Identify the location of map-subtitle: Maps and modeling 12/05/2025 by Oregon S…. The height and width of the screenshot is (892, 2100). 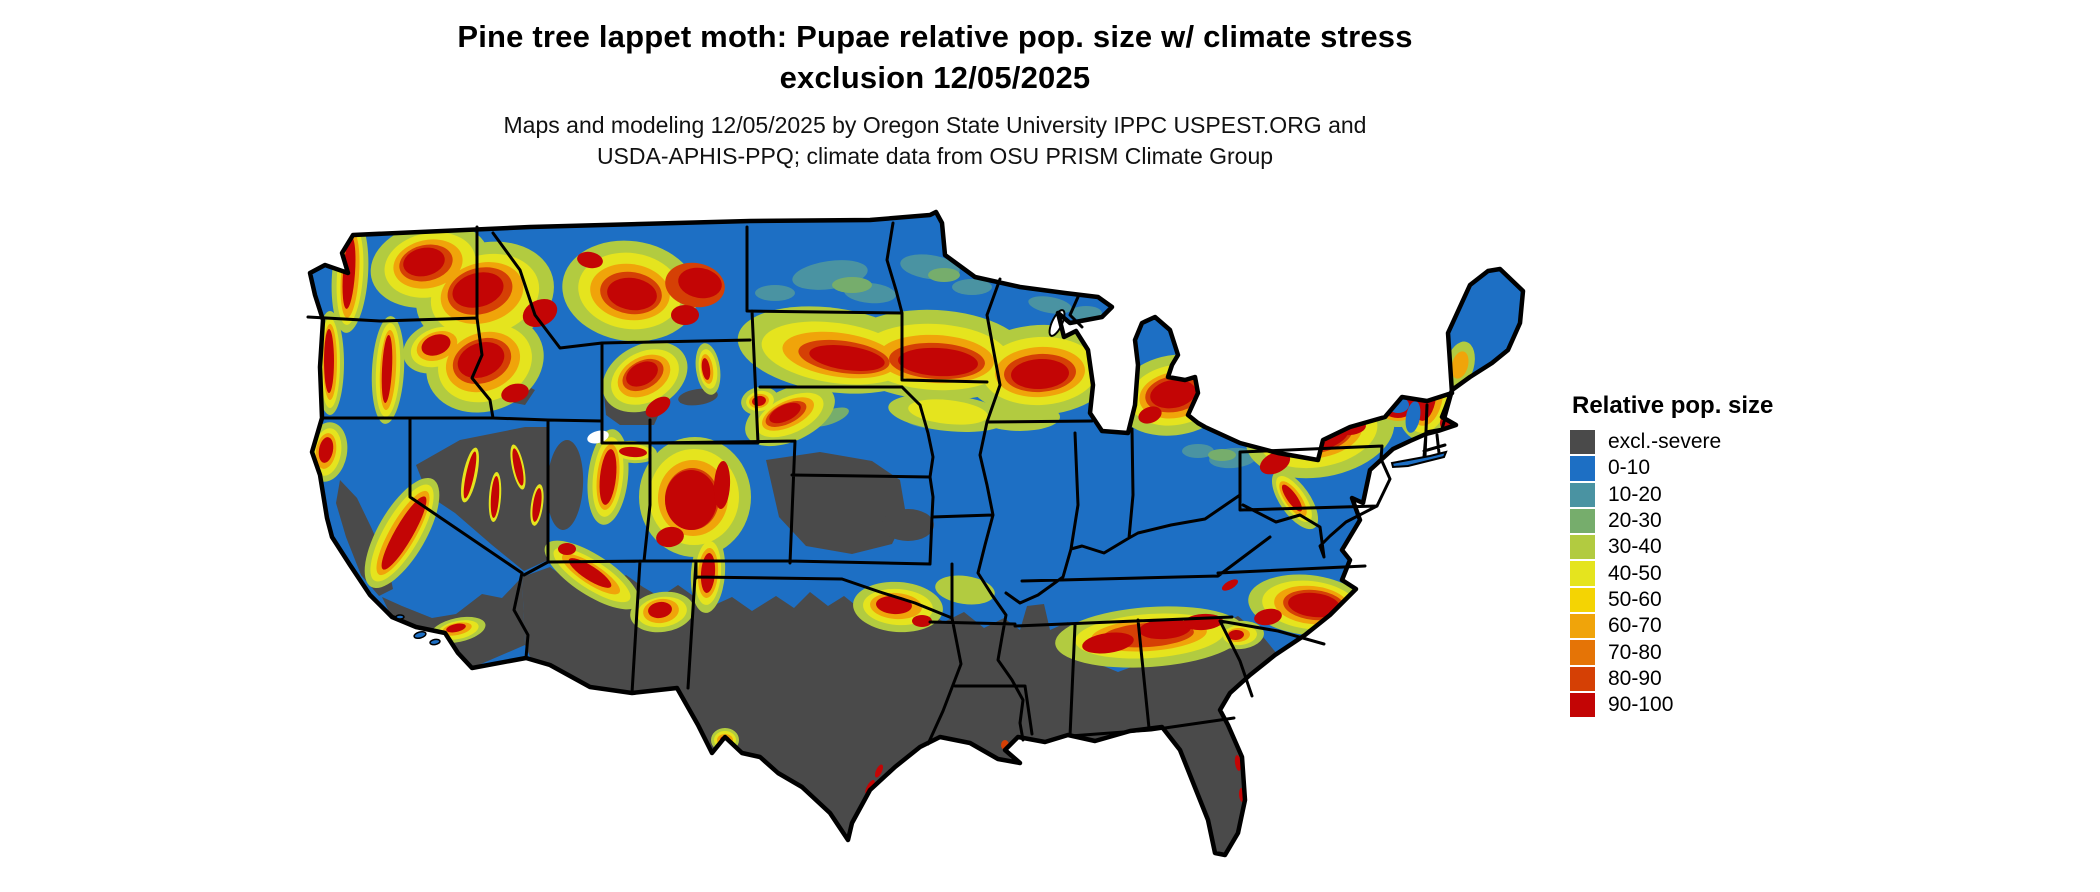
(935, 141).